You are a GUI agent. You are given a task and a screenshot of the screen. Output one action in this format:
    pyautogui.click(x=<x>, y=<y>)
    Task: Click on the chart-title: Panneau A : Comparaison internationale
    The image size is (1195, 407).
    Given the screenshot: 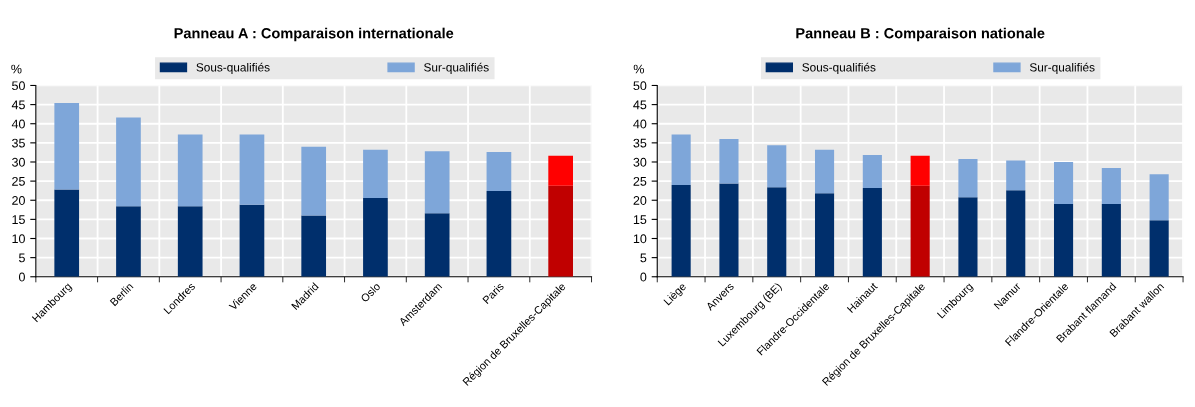 What is the action you would take?
    pyautogui.click(x=314, y=34)
    